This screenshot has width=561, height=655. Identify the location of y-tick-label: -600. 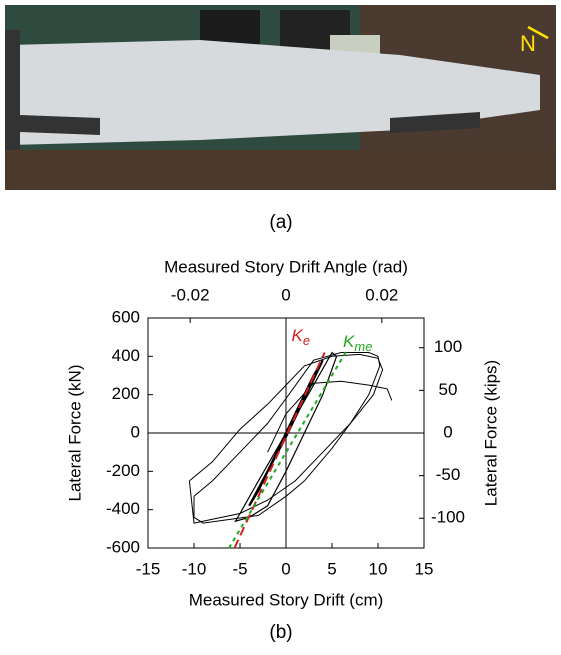
(123, 546).